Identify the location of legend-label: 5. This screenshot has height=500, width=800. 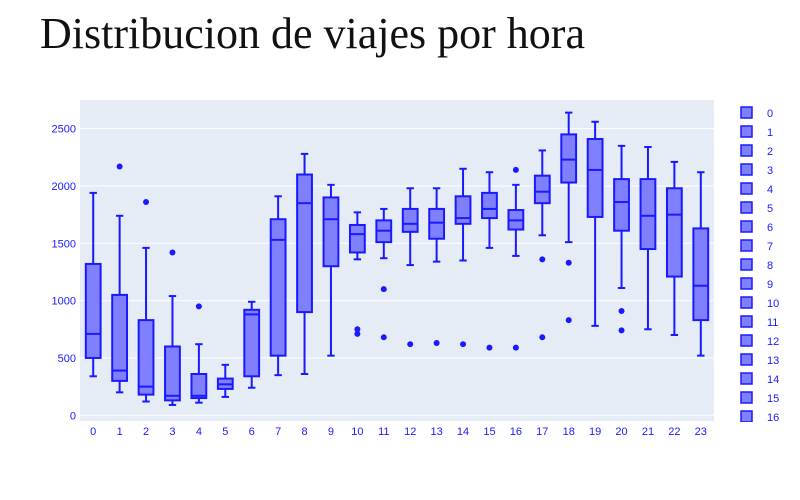
(770, 209).